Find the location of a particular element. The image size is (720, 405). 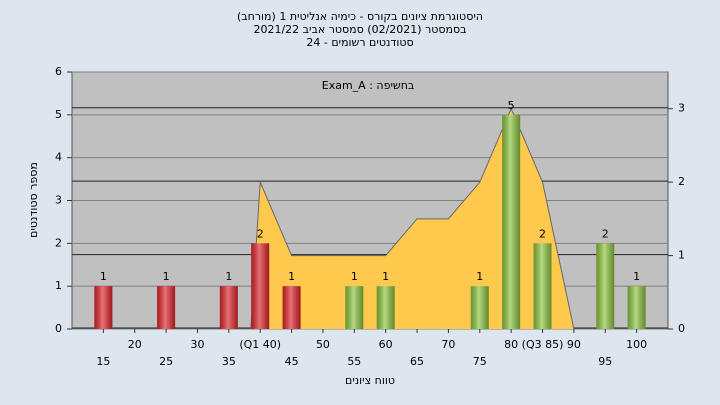

x-tick-label: 65 is located at coordinates (417, 361).